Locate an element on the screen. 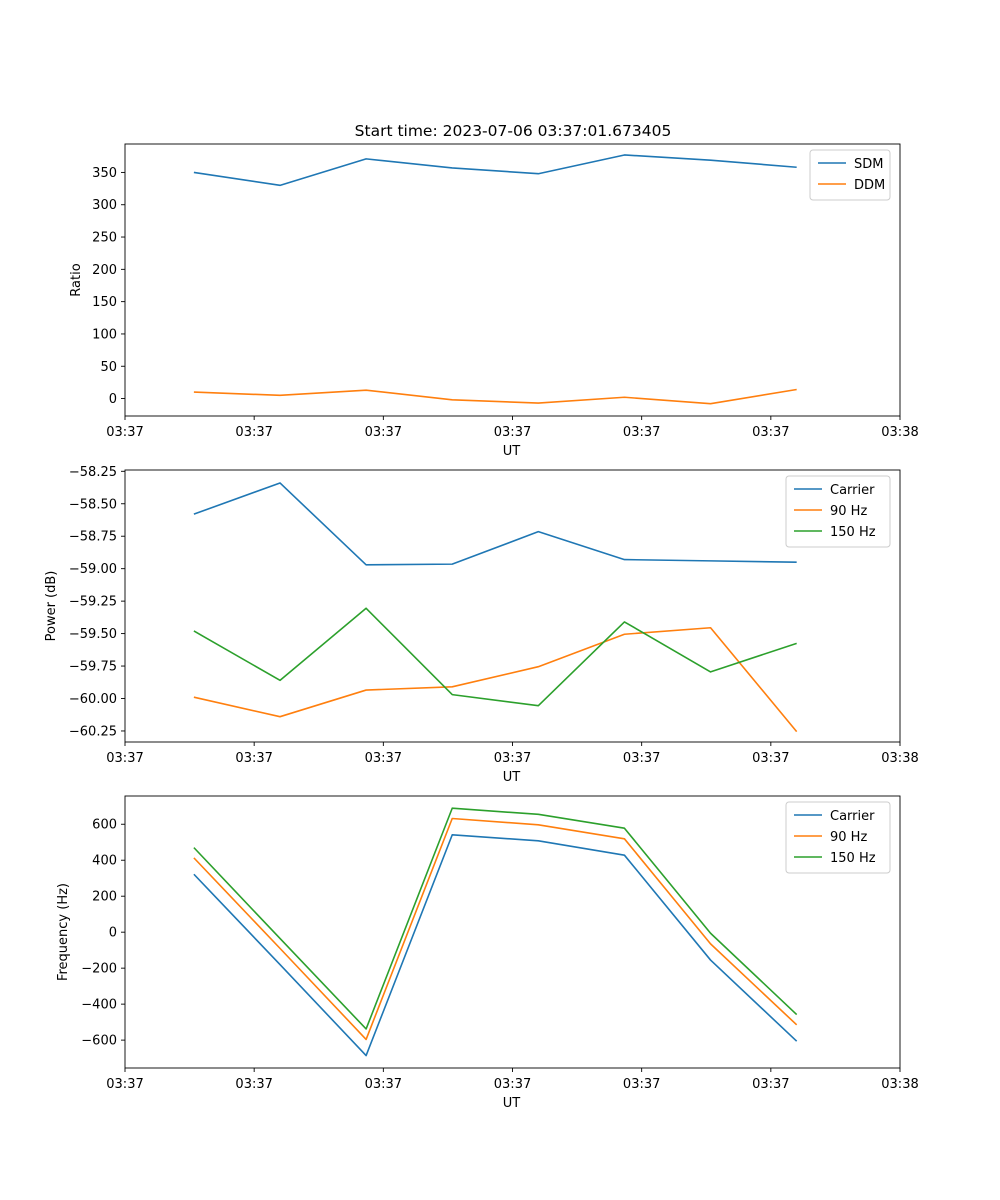  ratio-x-axis-label: UT is located at coordinates (512, 451).